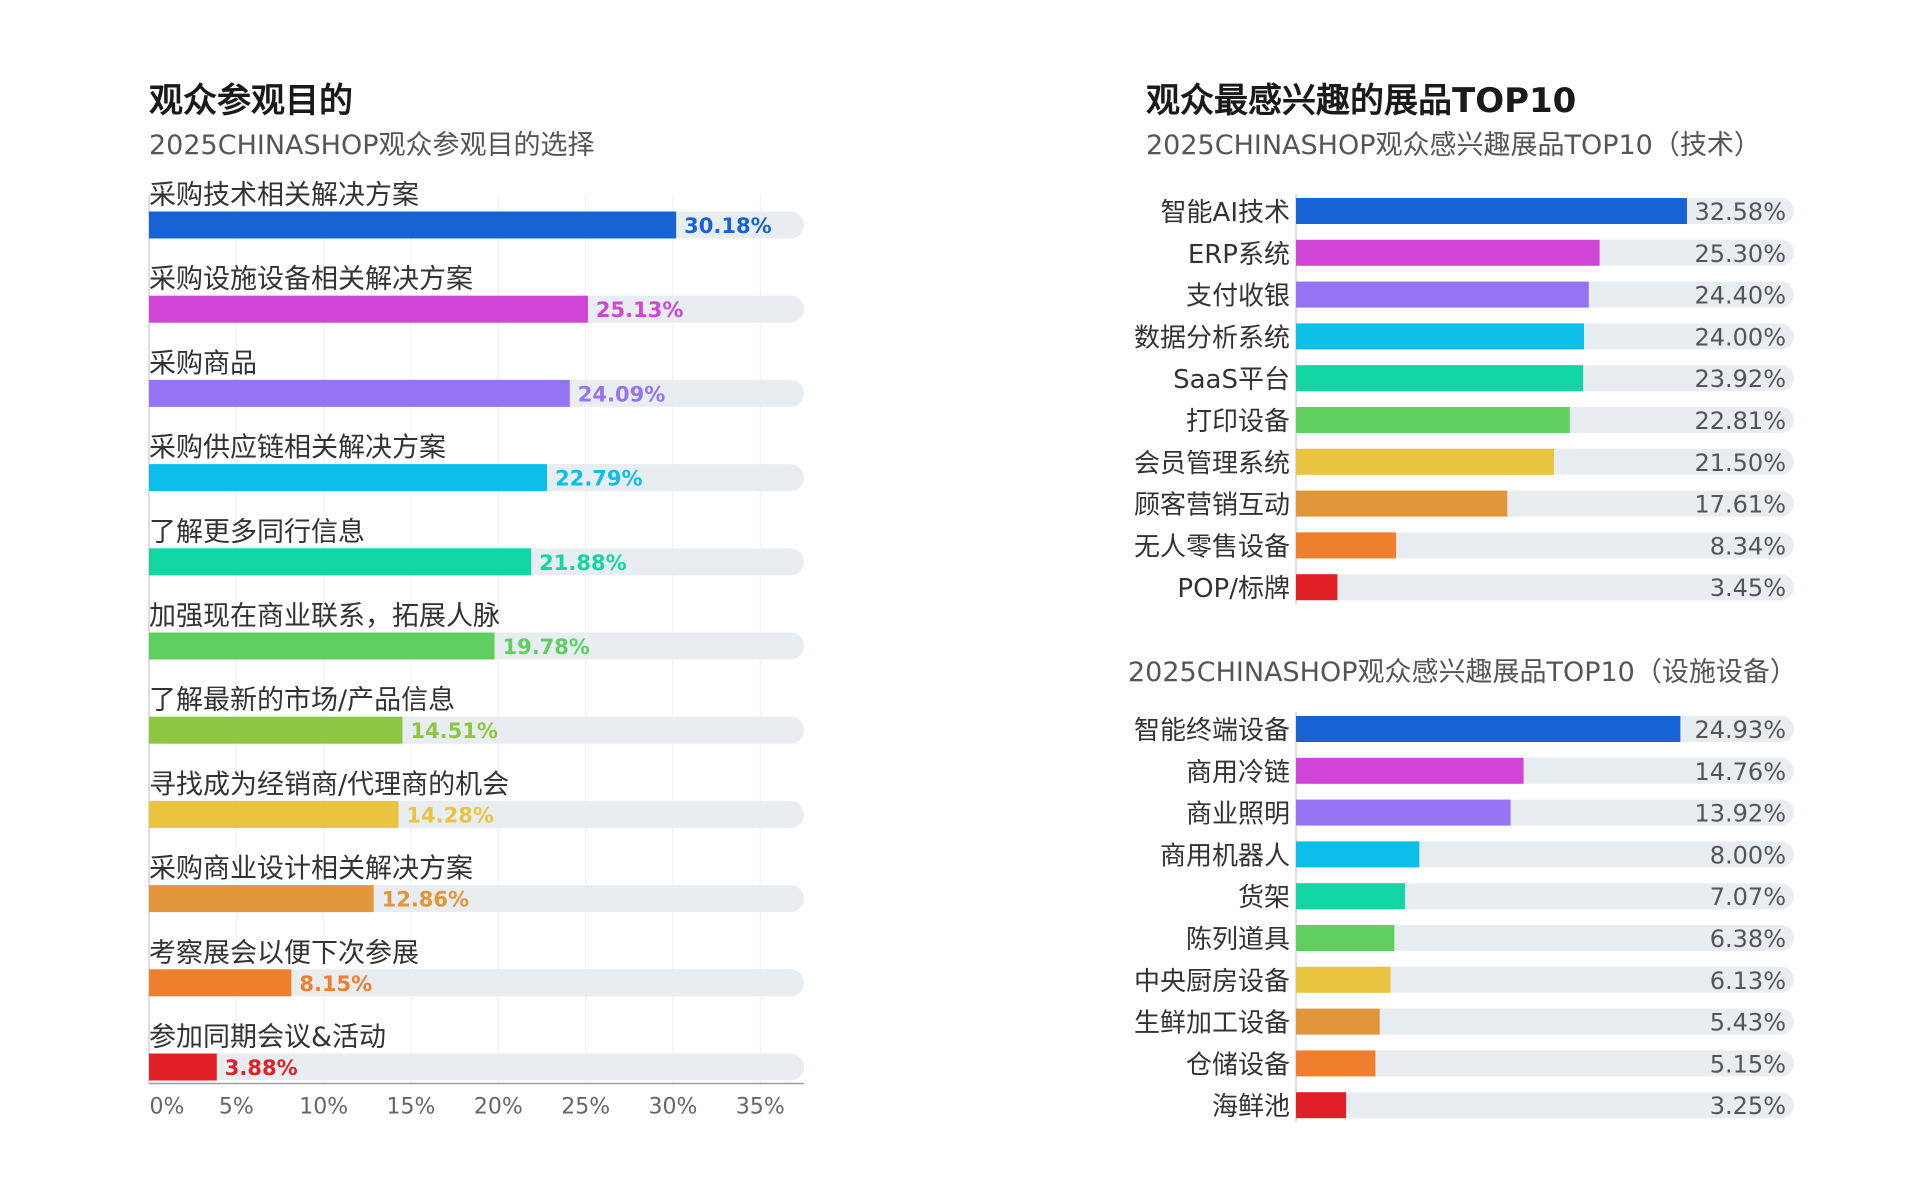  I want to click on value-label: 3.45%, so click(1748, 588).